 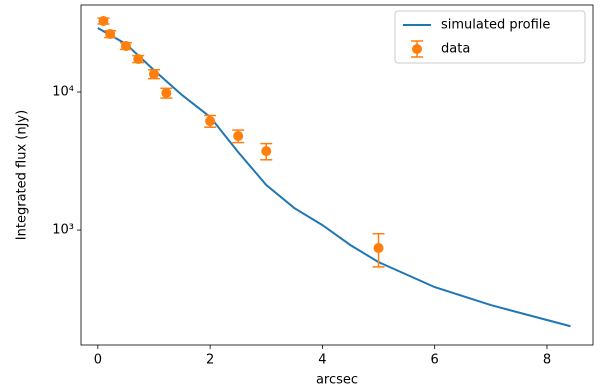 I want to click on x-tick-label: 0, so click(x=98, y=360).